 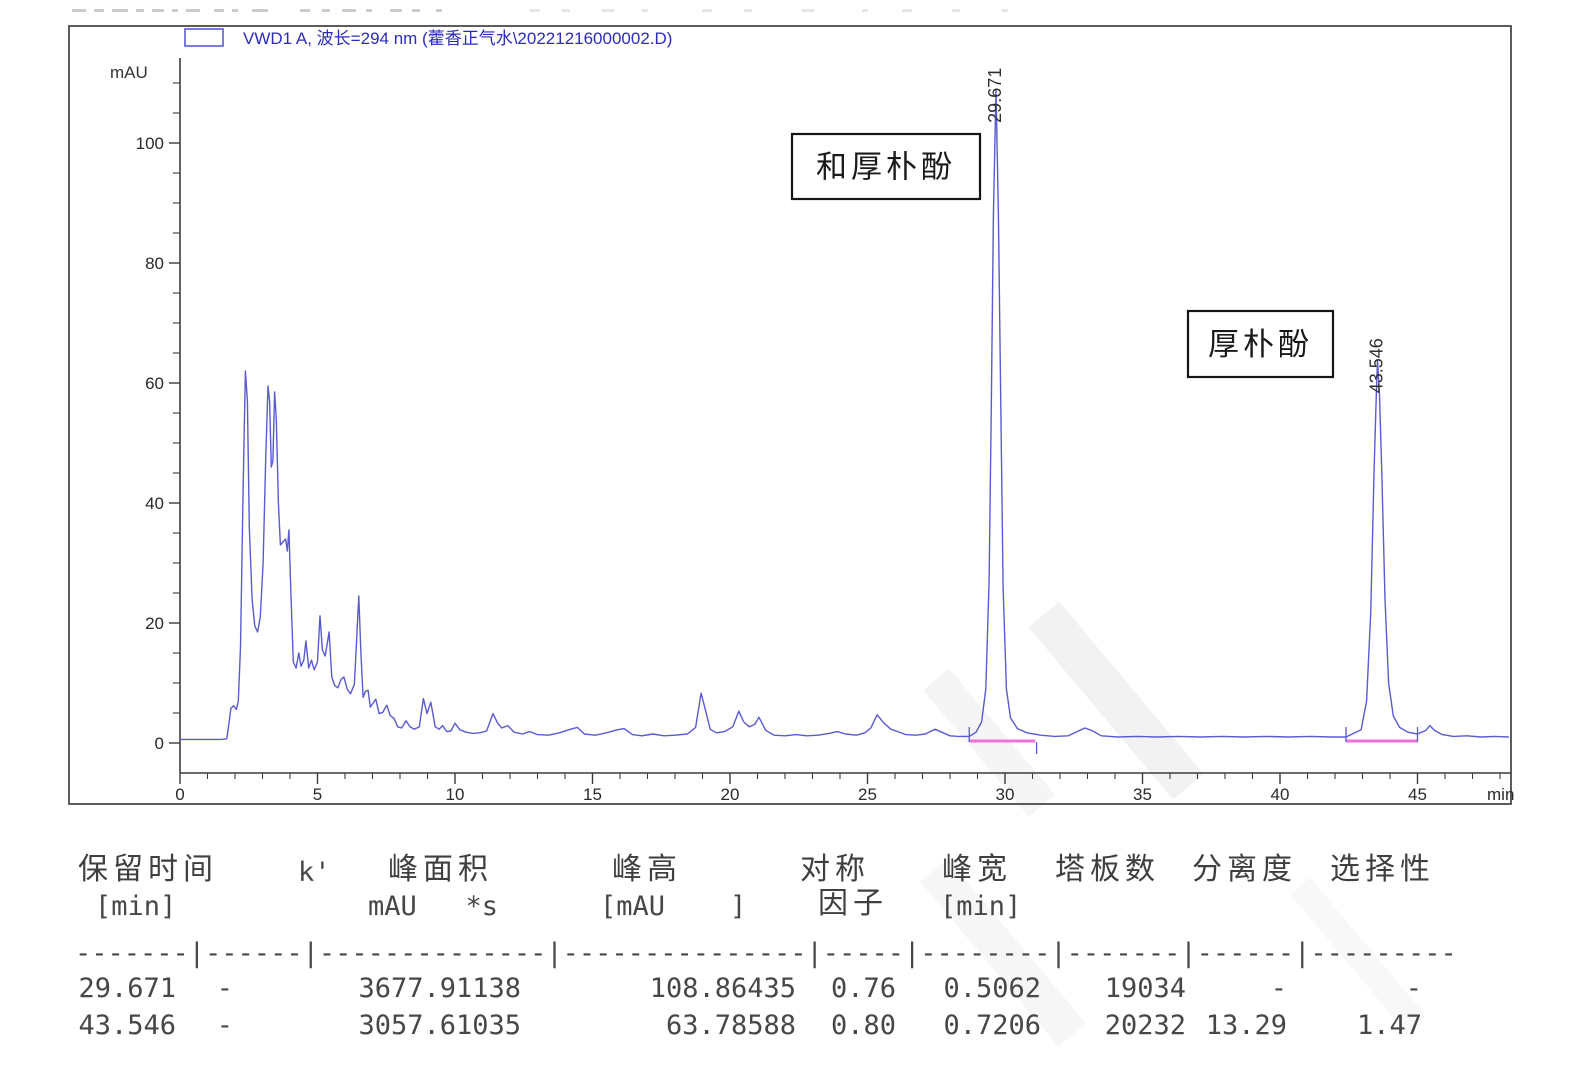 I want to click on y-tick-label: 100, so click(x=150, y=143).